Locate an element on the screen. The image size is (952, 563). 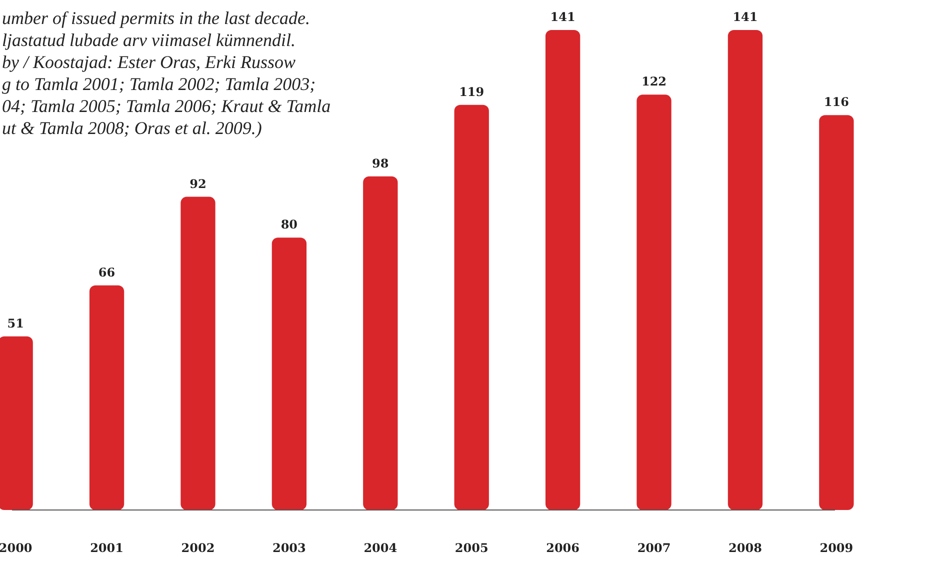
annotation: g to Tamla 2001; Tamla 2002; Tamla 2003; is located at coordinates (159, 84).